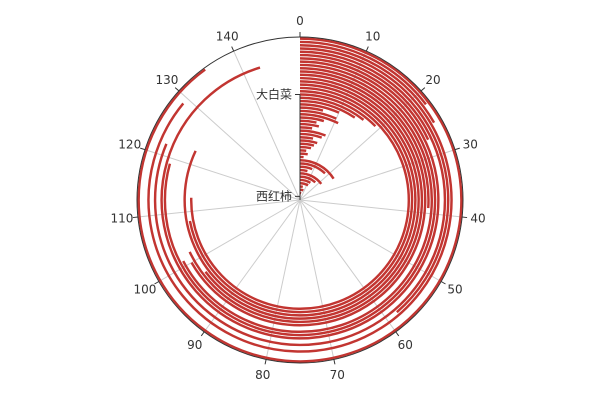 The width and height of the screenshot is (600, 404). What do you see at coordinates (470, 145) in the screenshot?
I see `angle-tick-label: 30` at bounding box center [470, 145].